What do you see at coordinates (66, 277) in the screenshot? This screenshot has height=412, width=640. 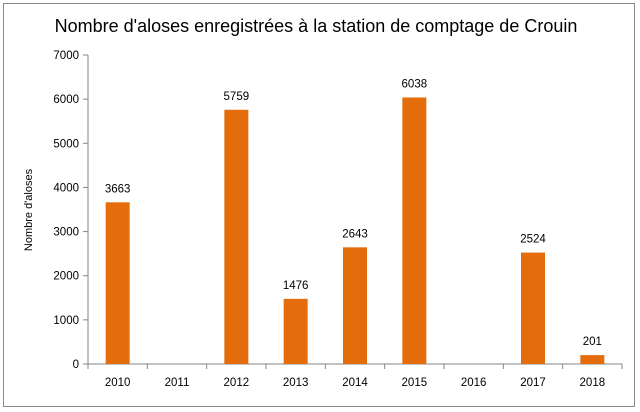 I see `y-tick-label: 2000` at bounding box center [66, 277].